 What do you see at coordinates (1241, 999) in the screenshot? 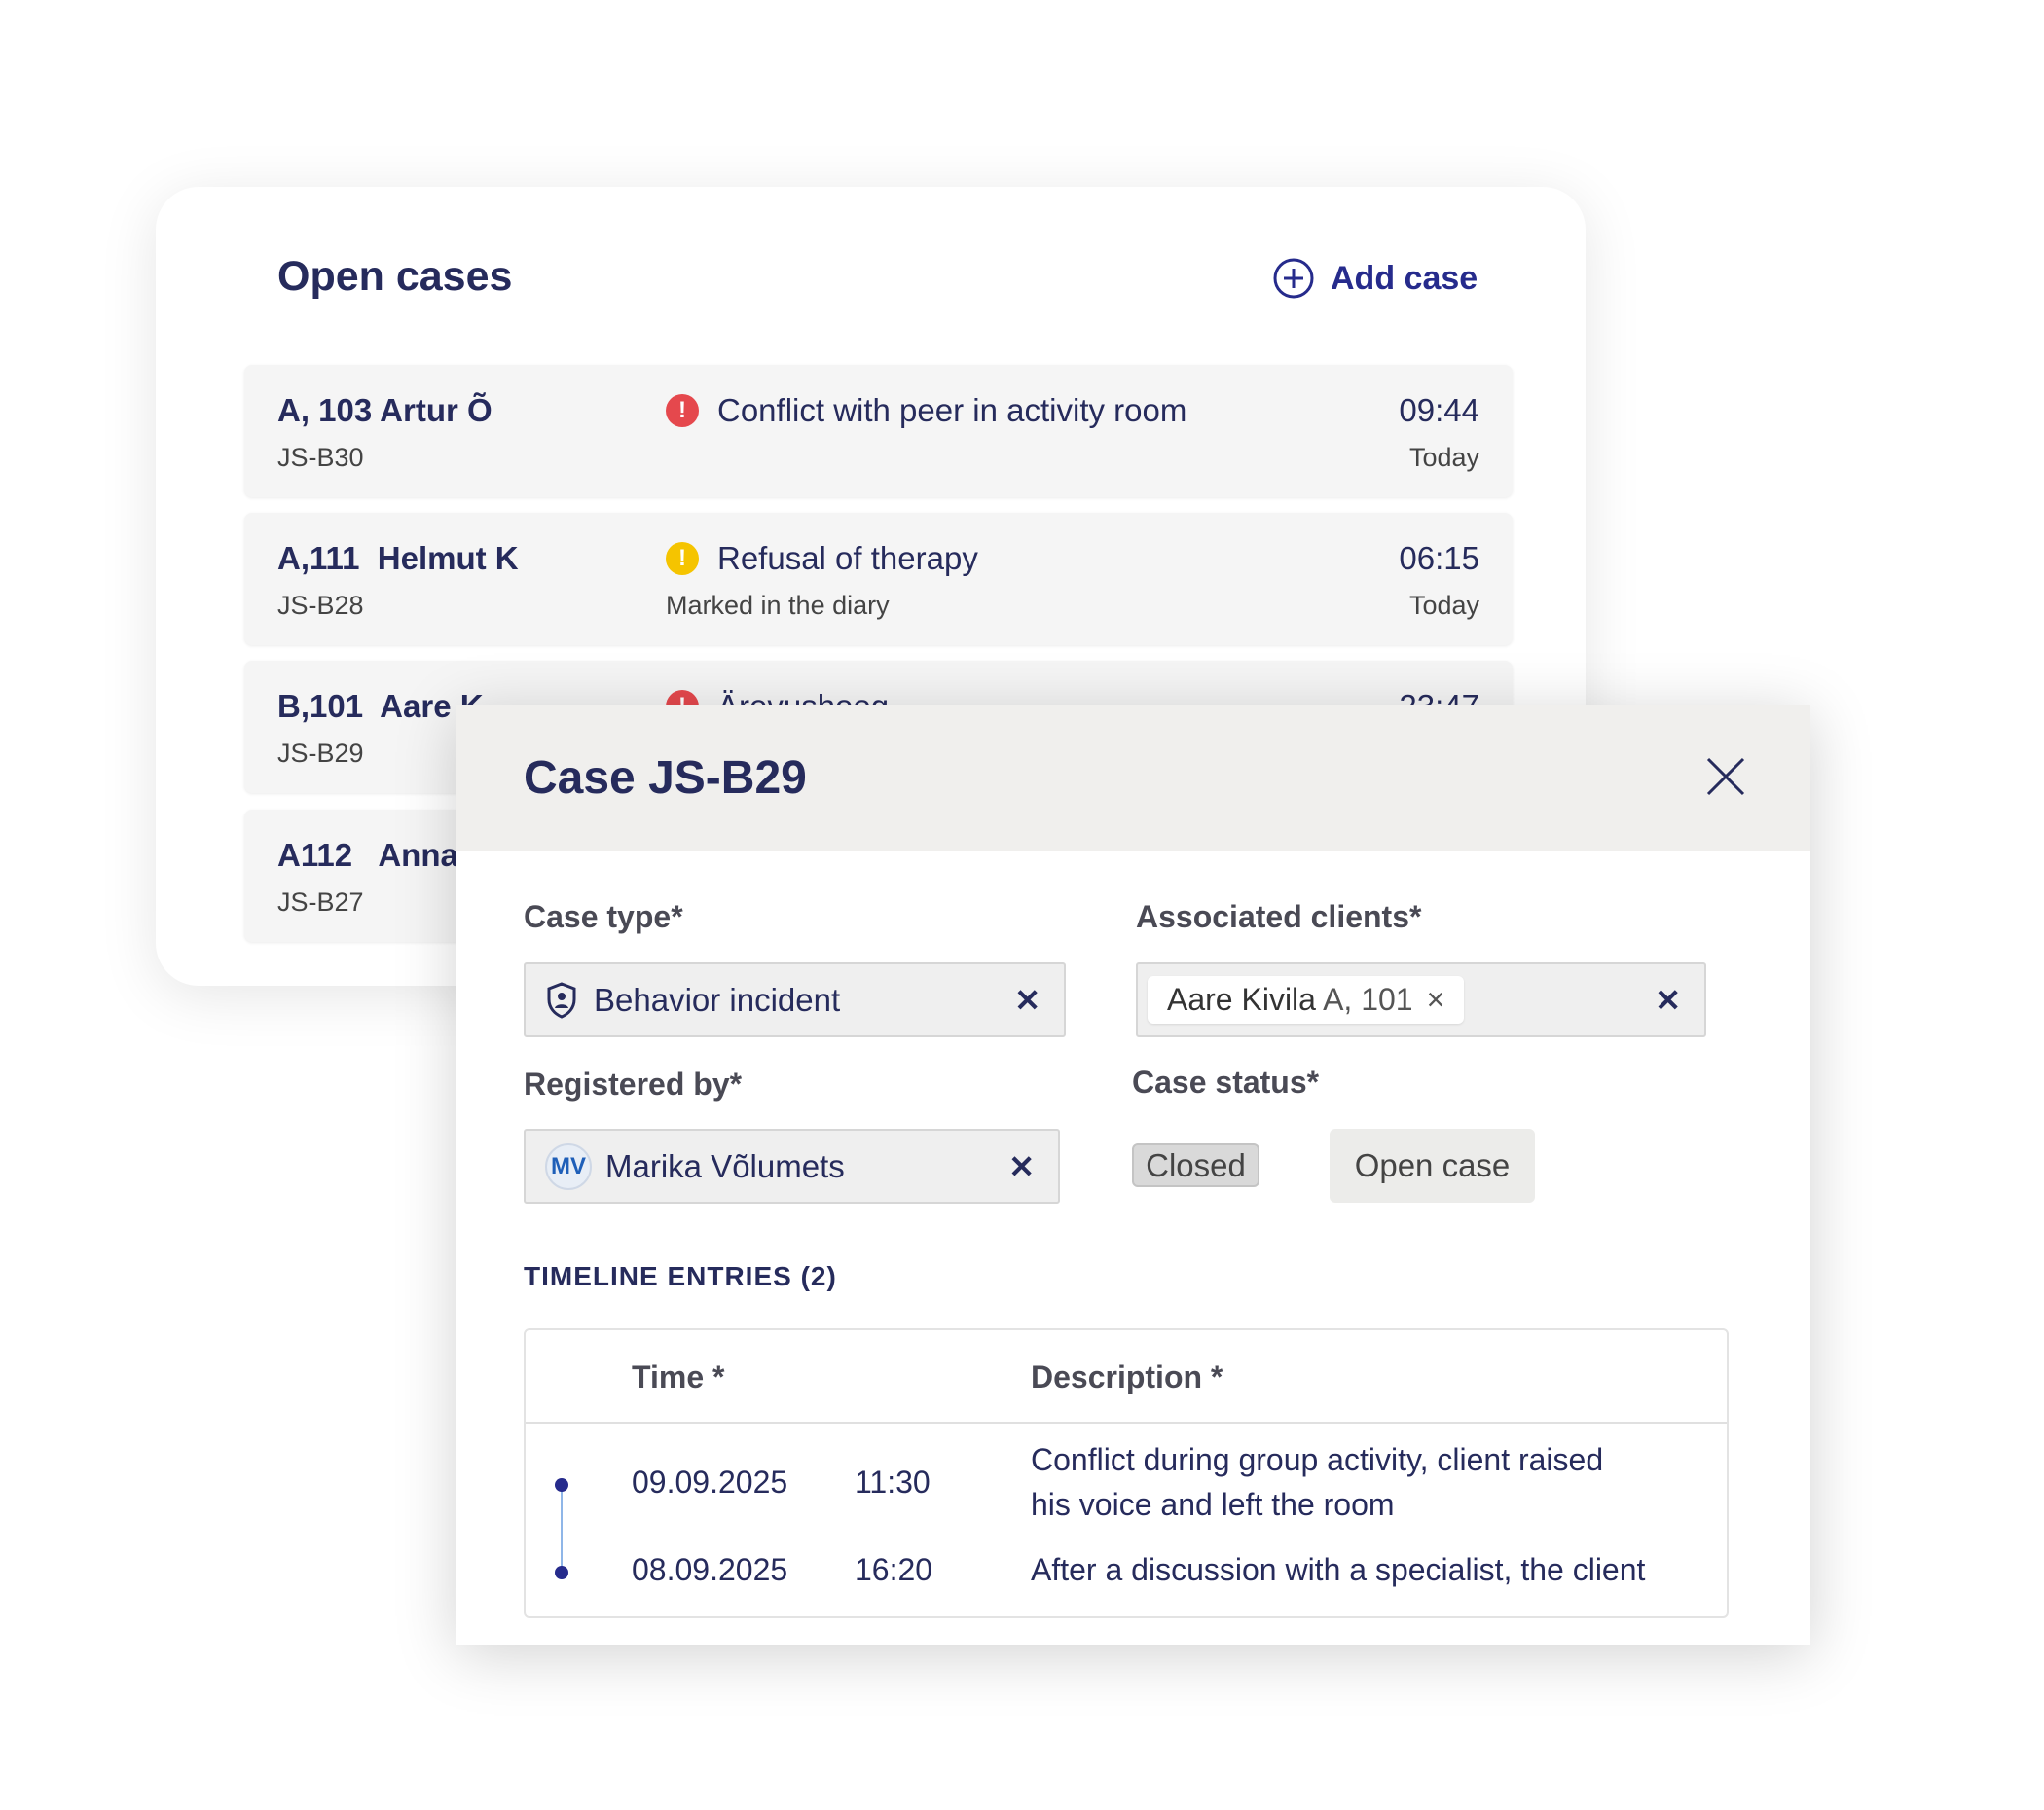
I see `chip-client-name: Aare Kivila` at bounding box center [1241, 999].